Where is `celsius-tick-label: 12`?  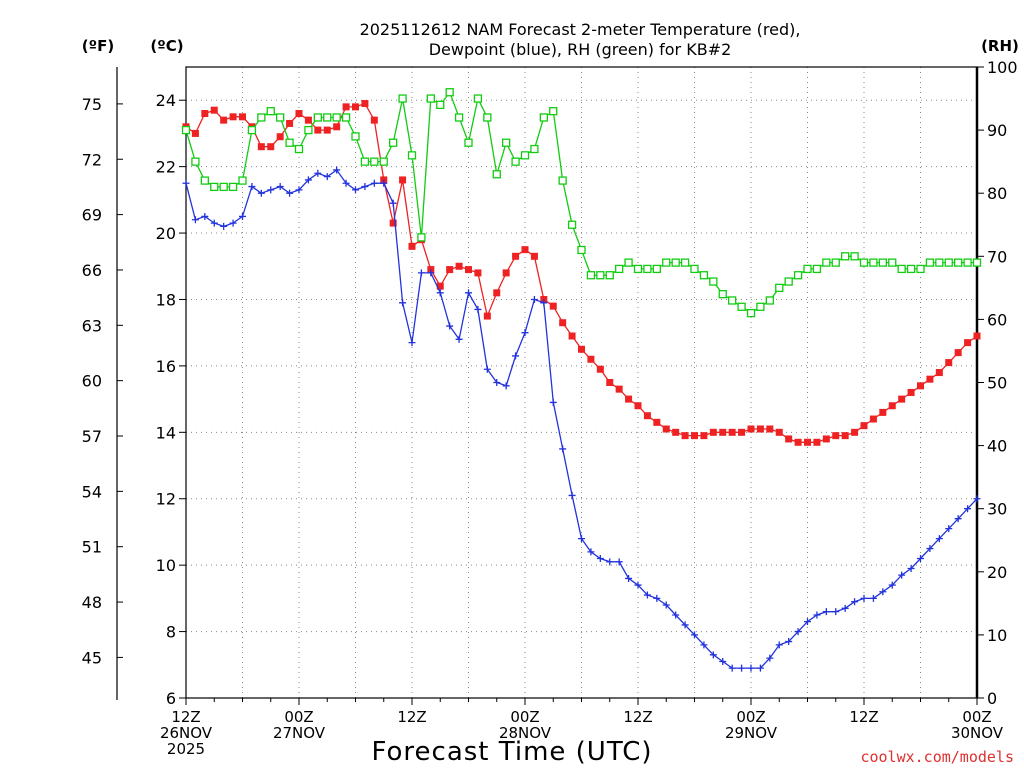
celsius-tick-label: 12 is located at coordinates (166, 499).